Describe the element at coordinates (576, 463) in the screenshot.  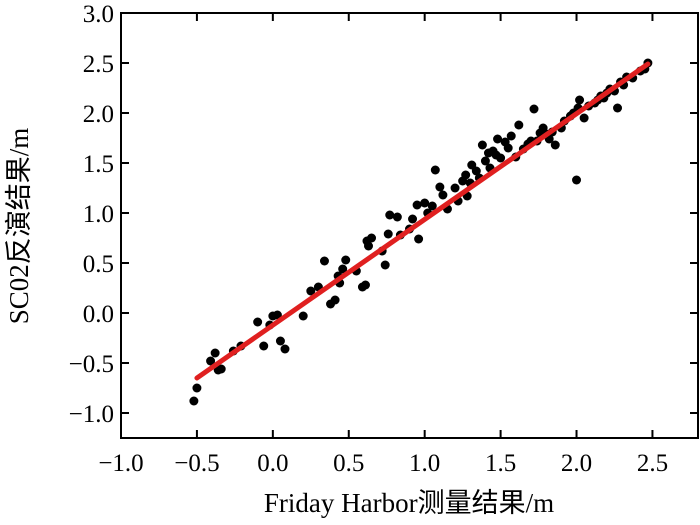
I see `x-tick-label: 2.0` at that location.